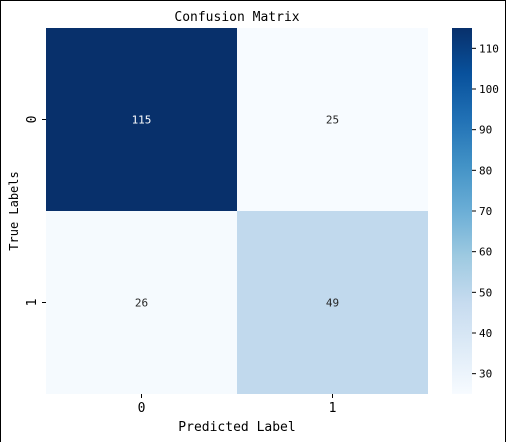  I want to click on frame-left-edge, so click(0, 221).